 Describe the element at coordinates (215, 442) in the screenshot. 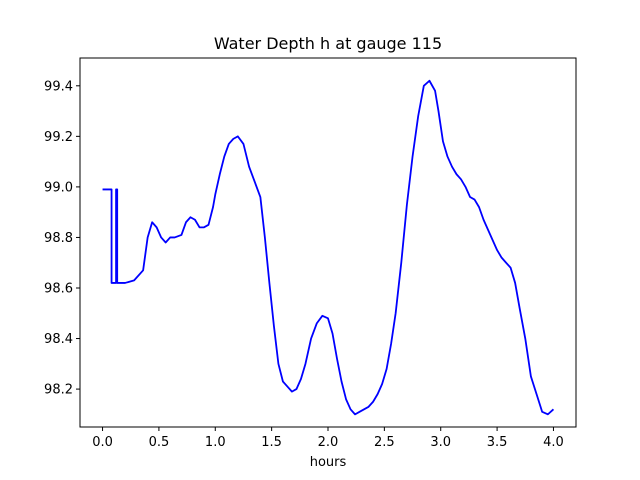

I see `x-tick-label: 1.0` at that location.